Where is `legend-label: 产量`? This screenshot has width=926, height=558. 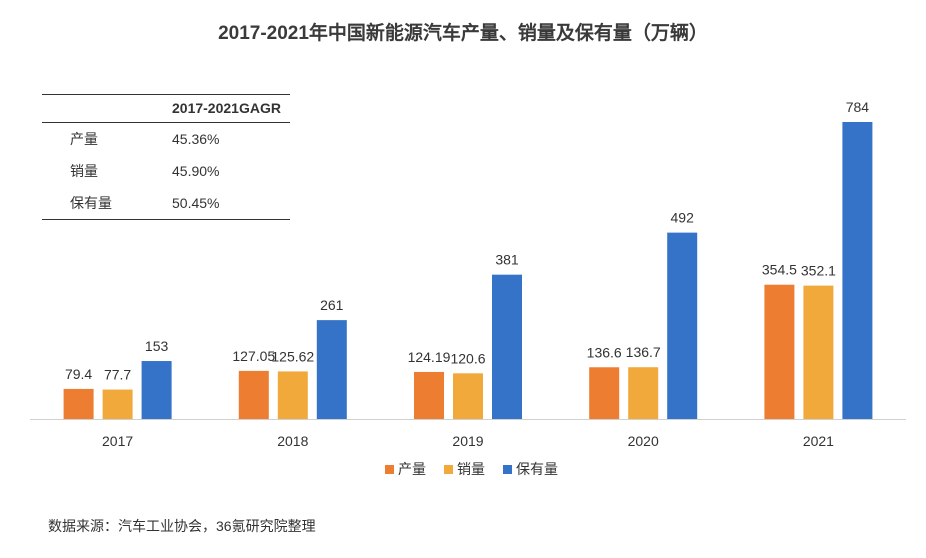
legend-label: 产量 is located at coordinates (412, 469).